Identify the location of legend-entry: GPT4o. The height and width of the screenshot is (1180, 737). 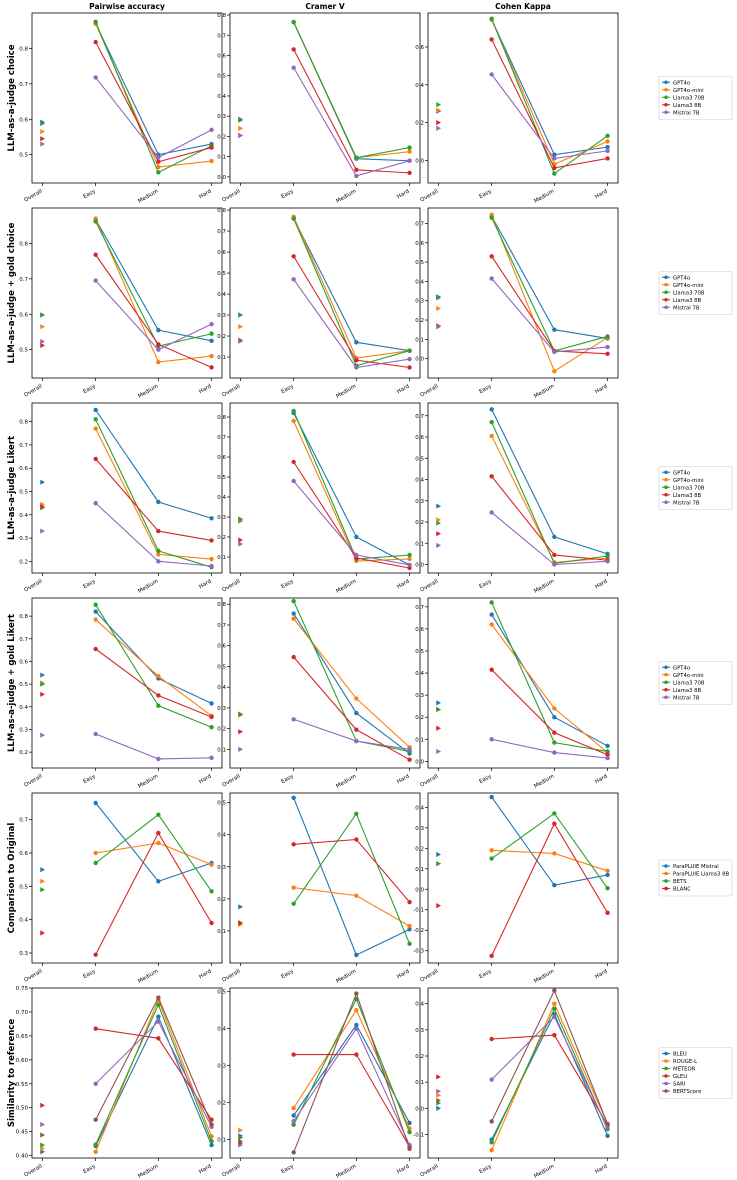
(676, 278).